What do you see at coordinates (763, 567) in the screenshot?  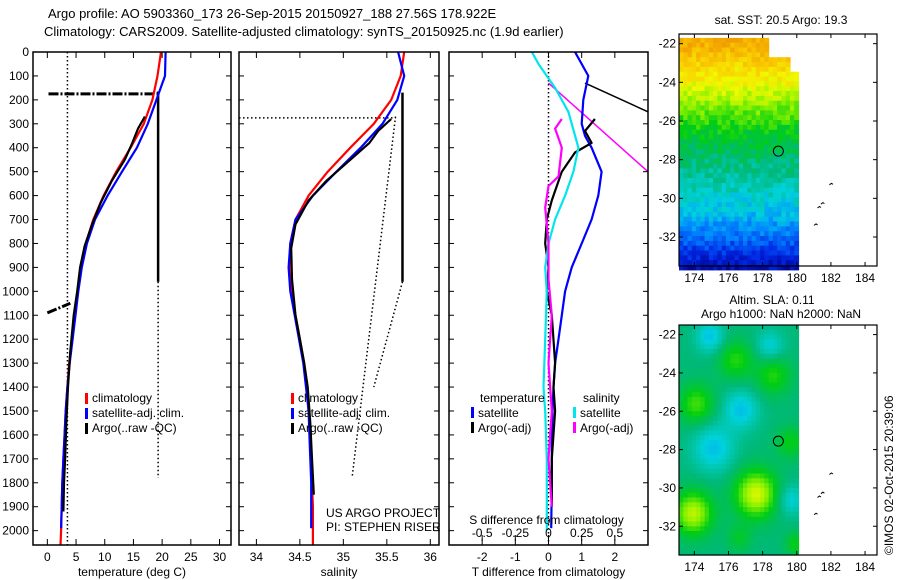 I see `x-tick-label: 178` at bounding box center [763, 567].